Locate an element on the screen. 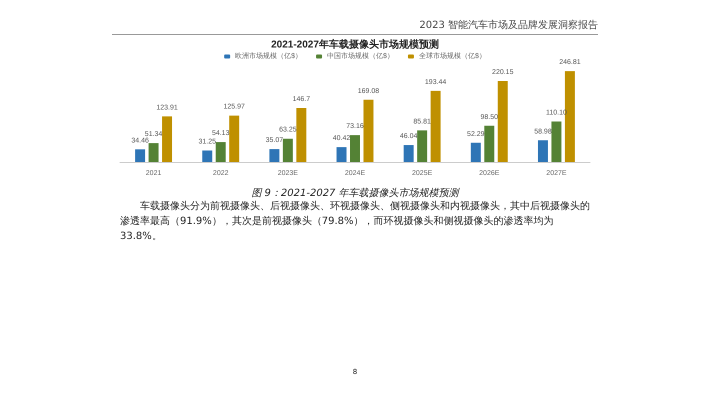 This screenshot has height=399, width=710. caption: 图 9：2021-2027 年车载摄像头市场规模预测 is located at coordinates (355, 193).